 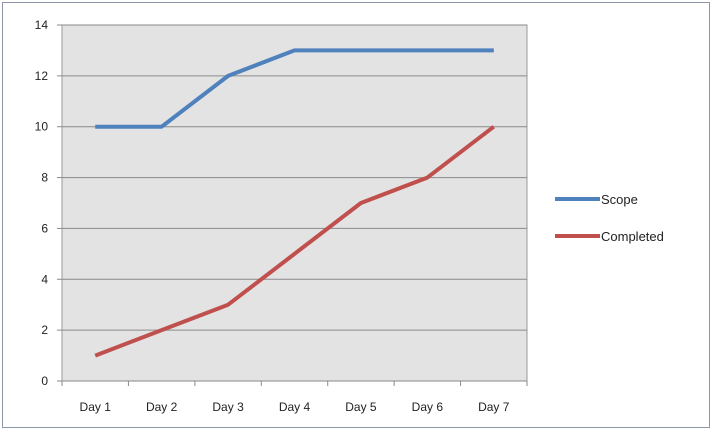 I want to click on x-tick-label: Day 3, so click(x=228, y=407).